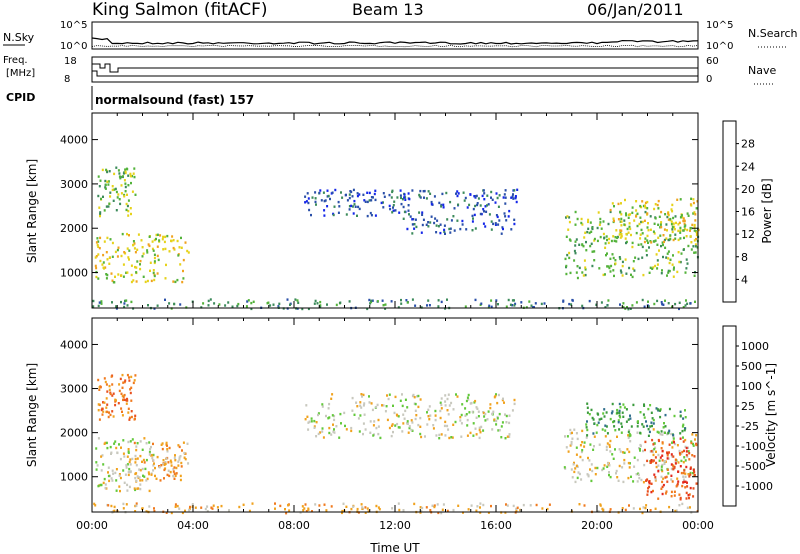  Describe the element at coordinates (719, 25) in the screenshot. I see `noise-right-tick-high: 10^5` at that location.